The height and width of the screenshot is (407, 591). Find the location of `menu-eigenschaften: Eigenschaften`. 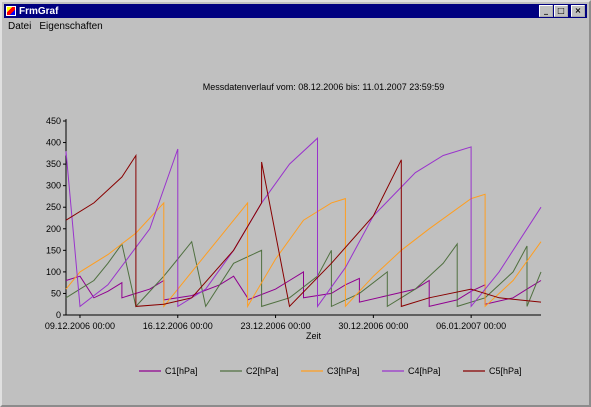

menu-eigenschaften: Eigenschaften is located at coordinates (71, 26).